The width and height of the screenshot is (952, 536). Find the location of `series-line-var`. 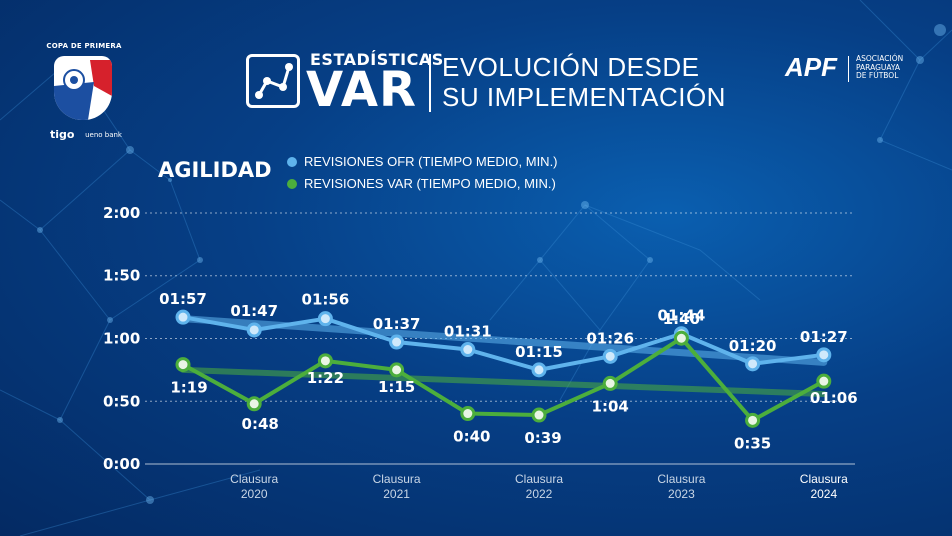

series-line-var is located at coordinates (503, 379).